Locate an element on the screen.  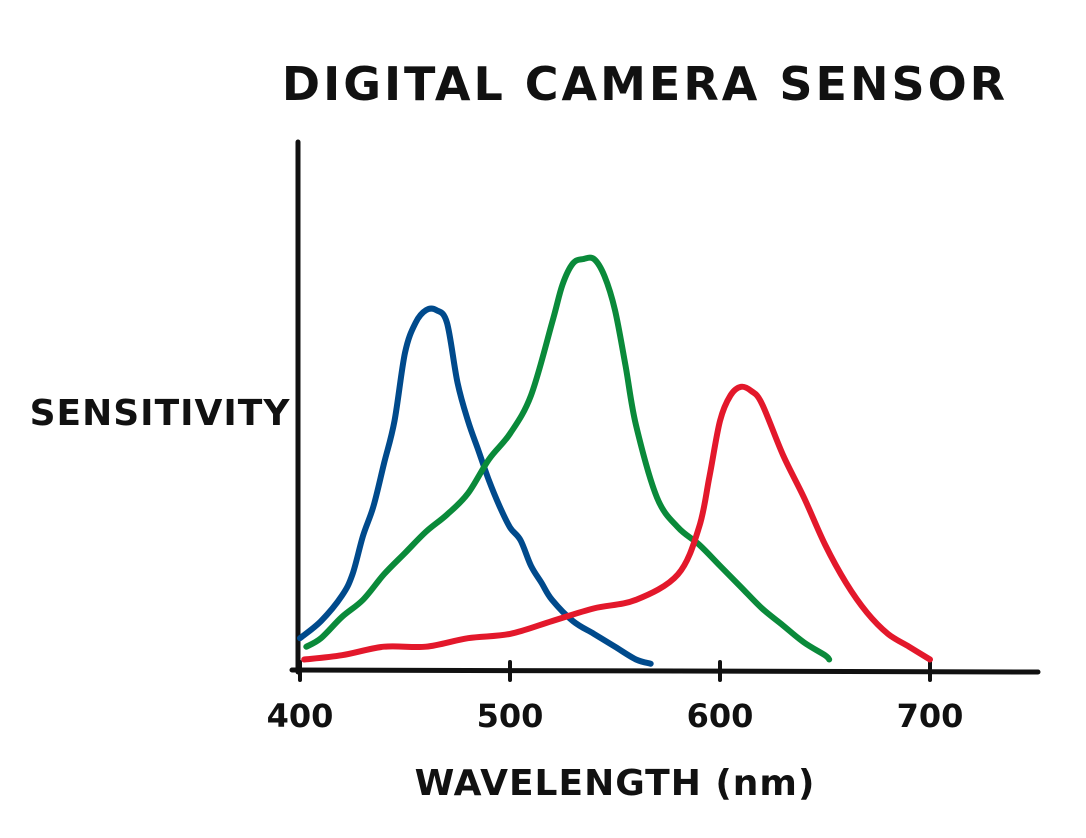
x-axis-label: WAVELENGTH (nm) is located at coordinates (615, 783).